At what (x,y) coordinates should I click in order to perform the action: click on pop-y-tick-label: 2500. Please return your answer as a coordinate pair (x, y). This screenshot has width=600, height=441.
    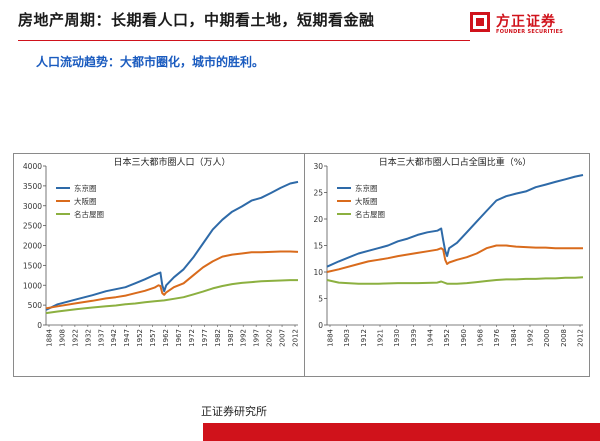
    Looking at the image, I should click on (32, 226).